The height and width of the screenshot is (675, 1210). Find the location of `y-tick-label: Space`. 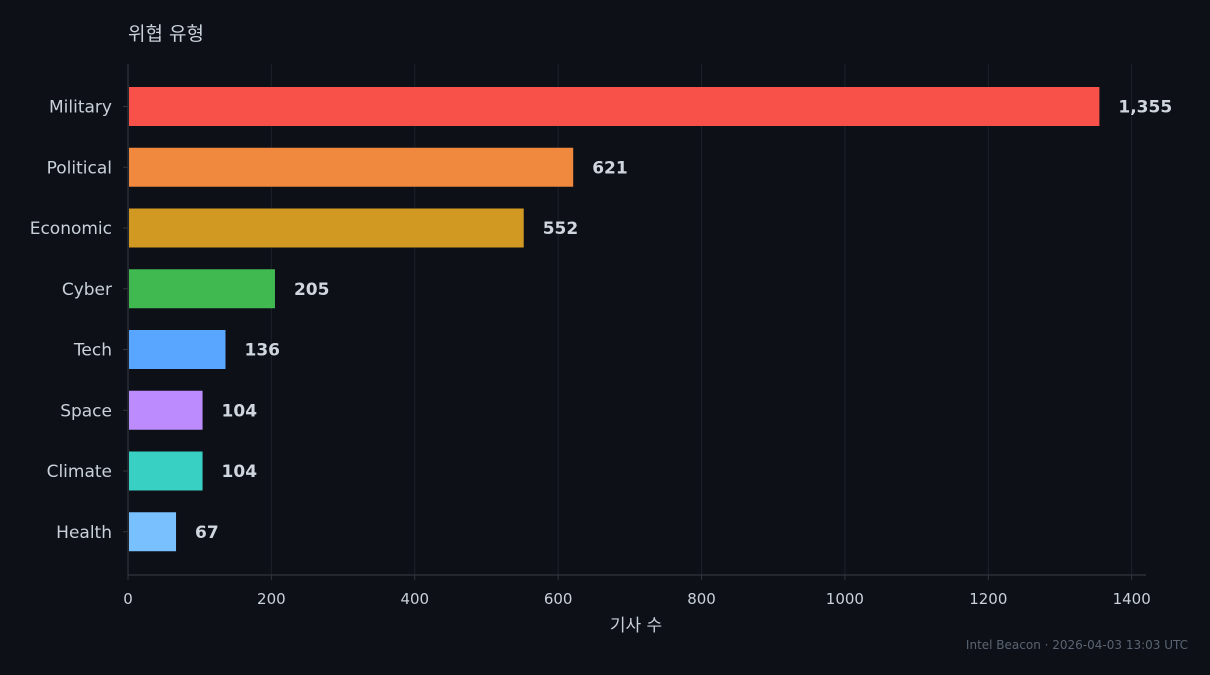

y-tick-label: Space is located at coordinates (86, 411).